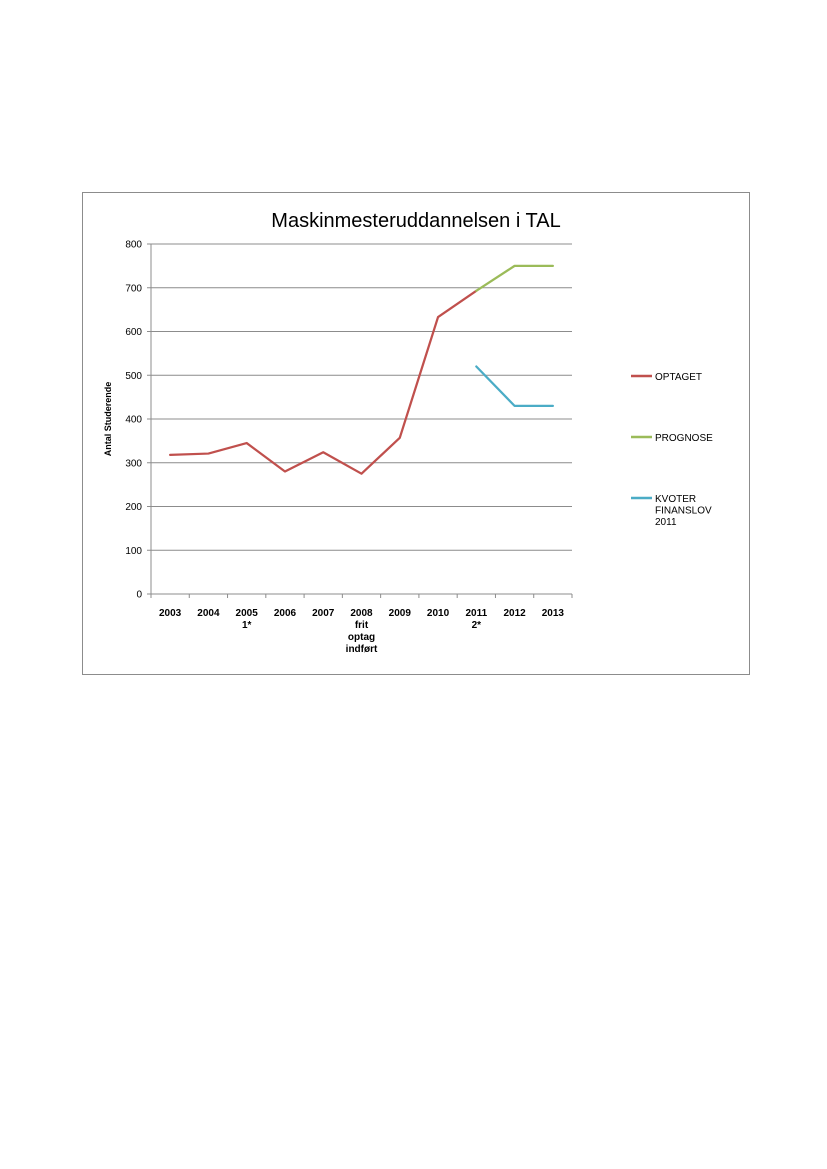 This screenshot has height=1169, width=827. Describe the element at coordinates (476, 619) in the screenshot. I see `x-tick-label: 2011 2*` at that location.